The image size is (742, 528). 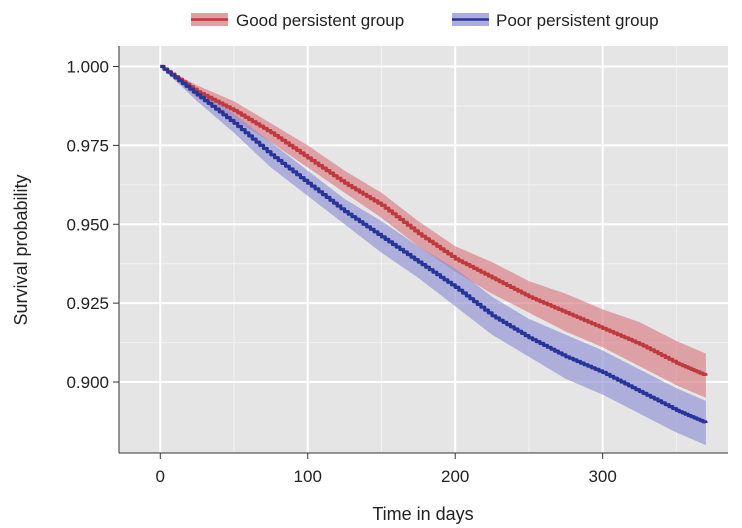 I want to click on x-tick-label: 300, so click(x=602, y=476).